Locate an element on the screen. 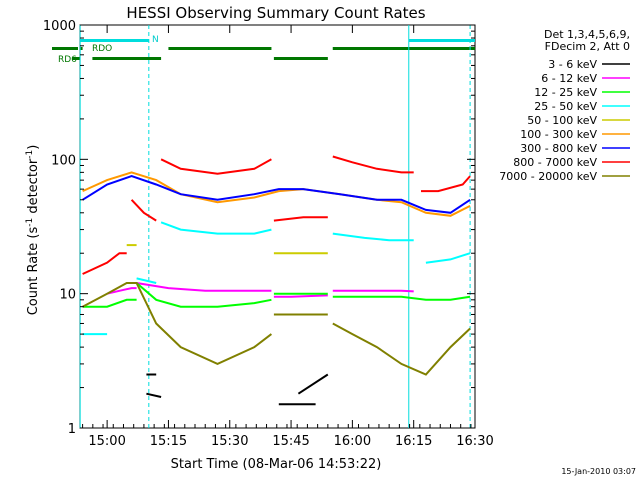 The width and height of the screenshot is (640, 480). flag-label-rdo: RDO is located at coordinates (102, 49).